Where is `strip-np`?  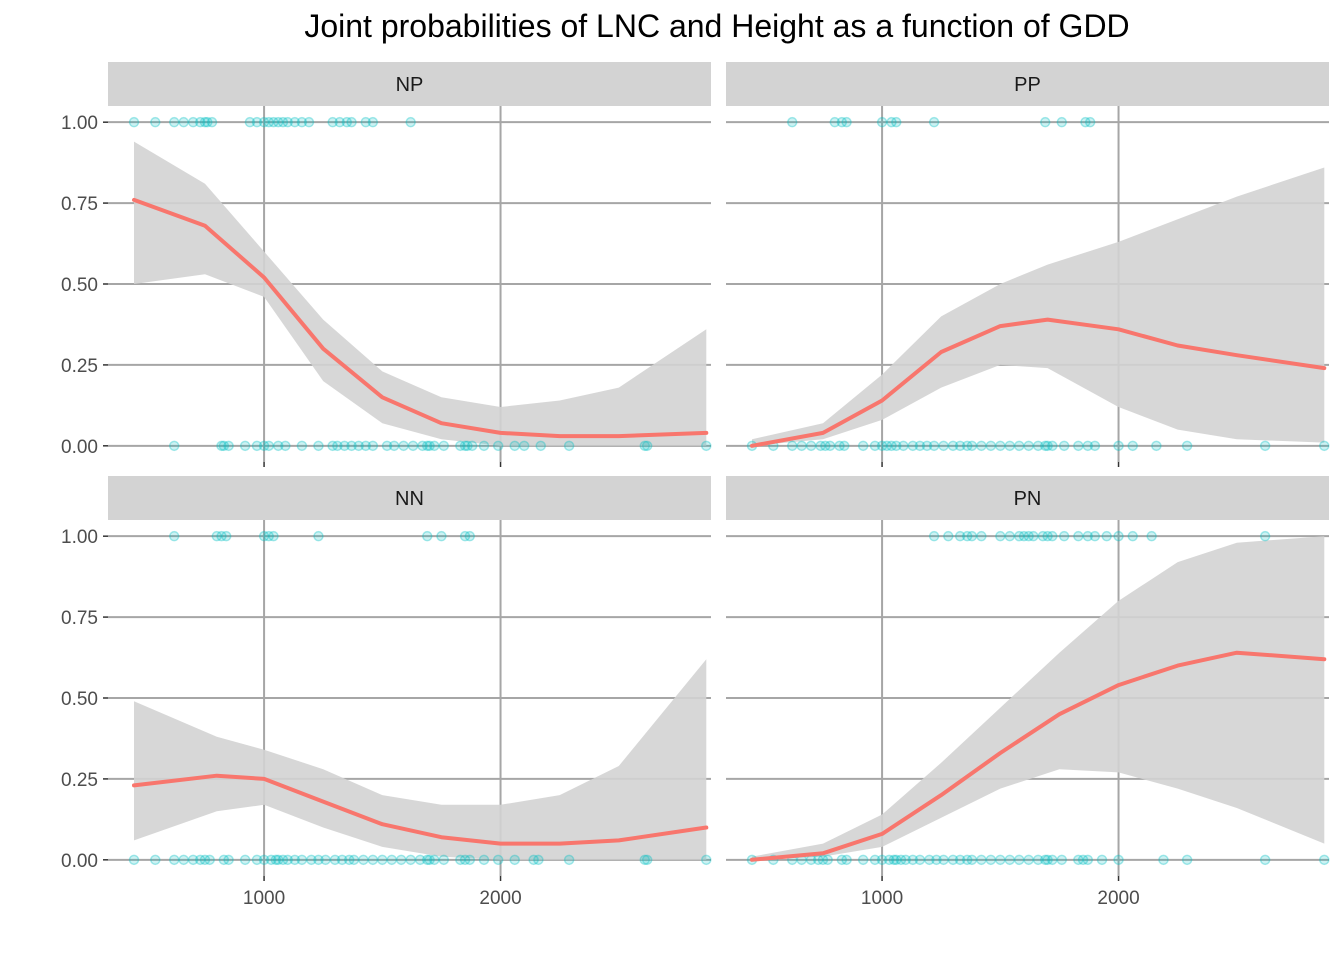 strip-np is located at coordinates (409, 84).